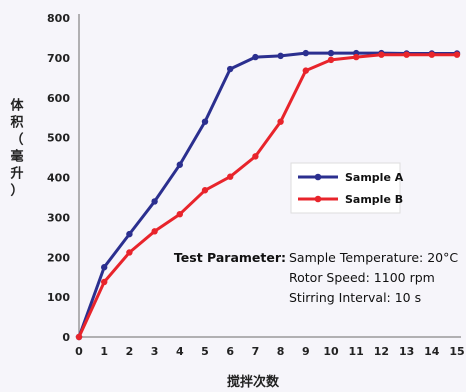  What do you see at coordinates (58, 138) in the screenshot?
I see `y-tick-label: 500` at bounding box center [58, 138].